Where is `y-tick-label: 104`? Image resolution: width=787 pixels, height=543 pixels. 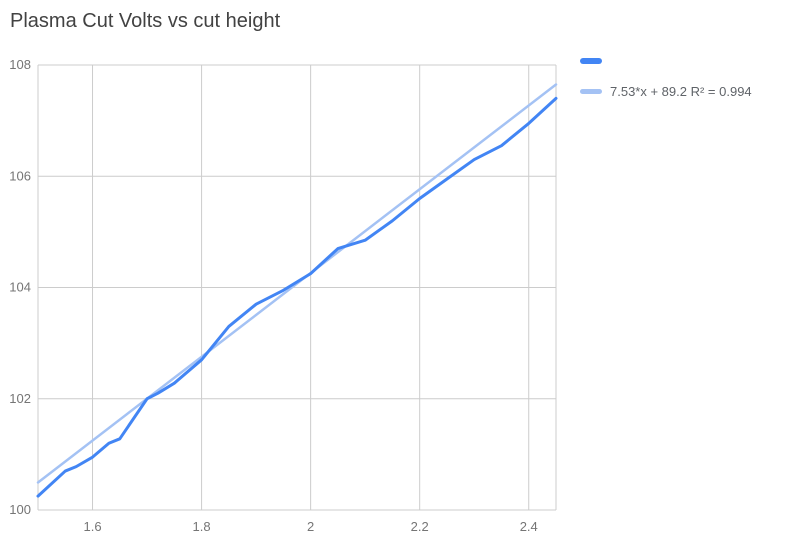
y-tick-label: 104 is located at coordinates (20, 287).